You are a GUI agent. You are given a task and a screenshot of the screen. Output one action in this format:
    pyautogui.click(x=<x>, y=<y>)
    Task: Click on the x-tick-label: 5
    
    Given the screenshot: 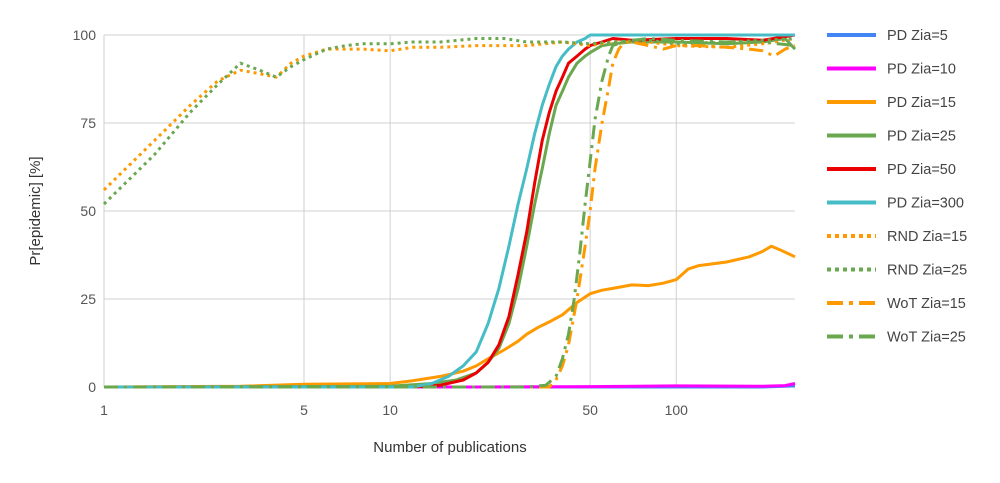 What is the action you would take?
    pyautogui.click(x=304, y=410)
    